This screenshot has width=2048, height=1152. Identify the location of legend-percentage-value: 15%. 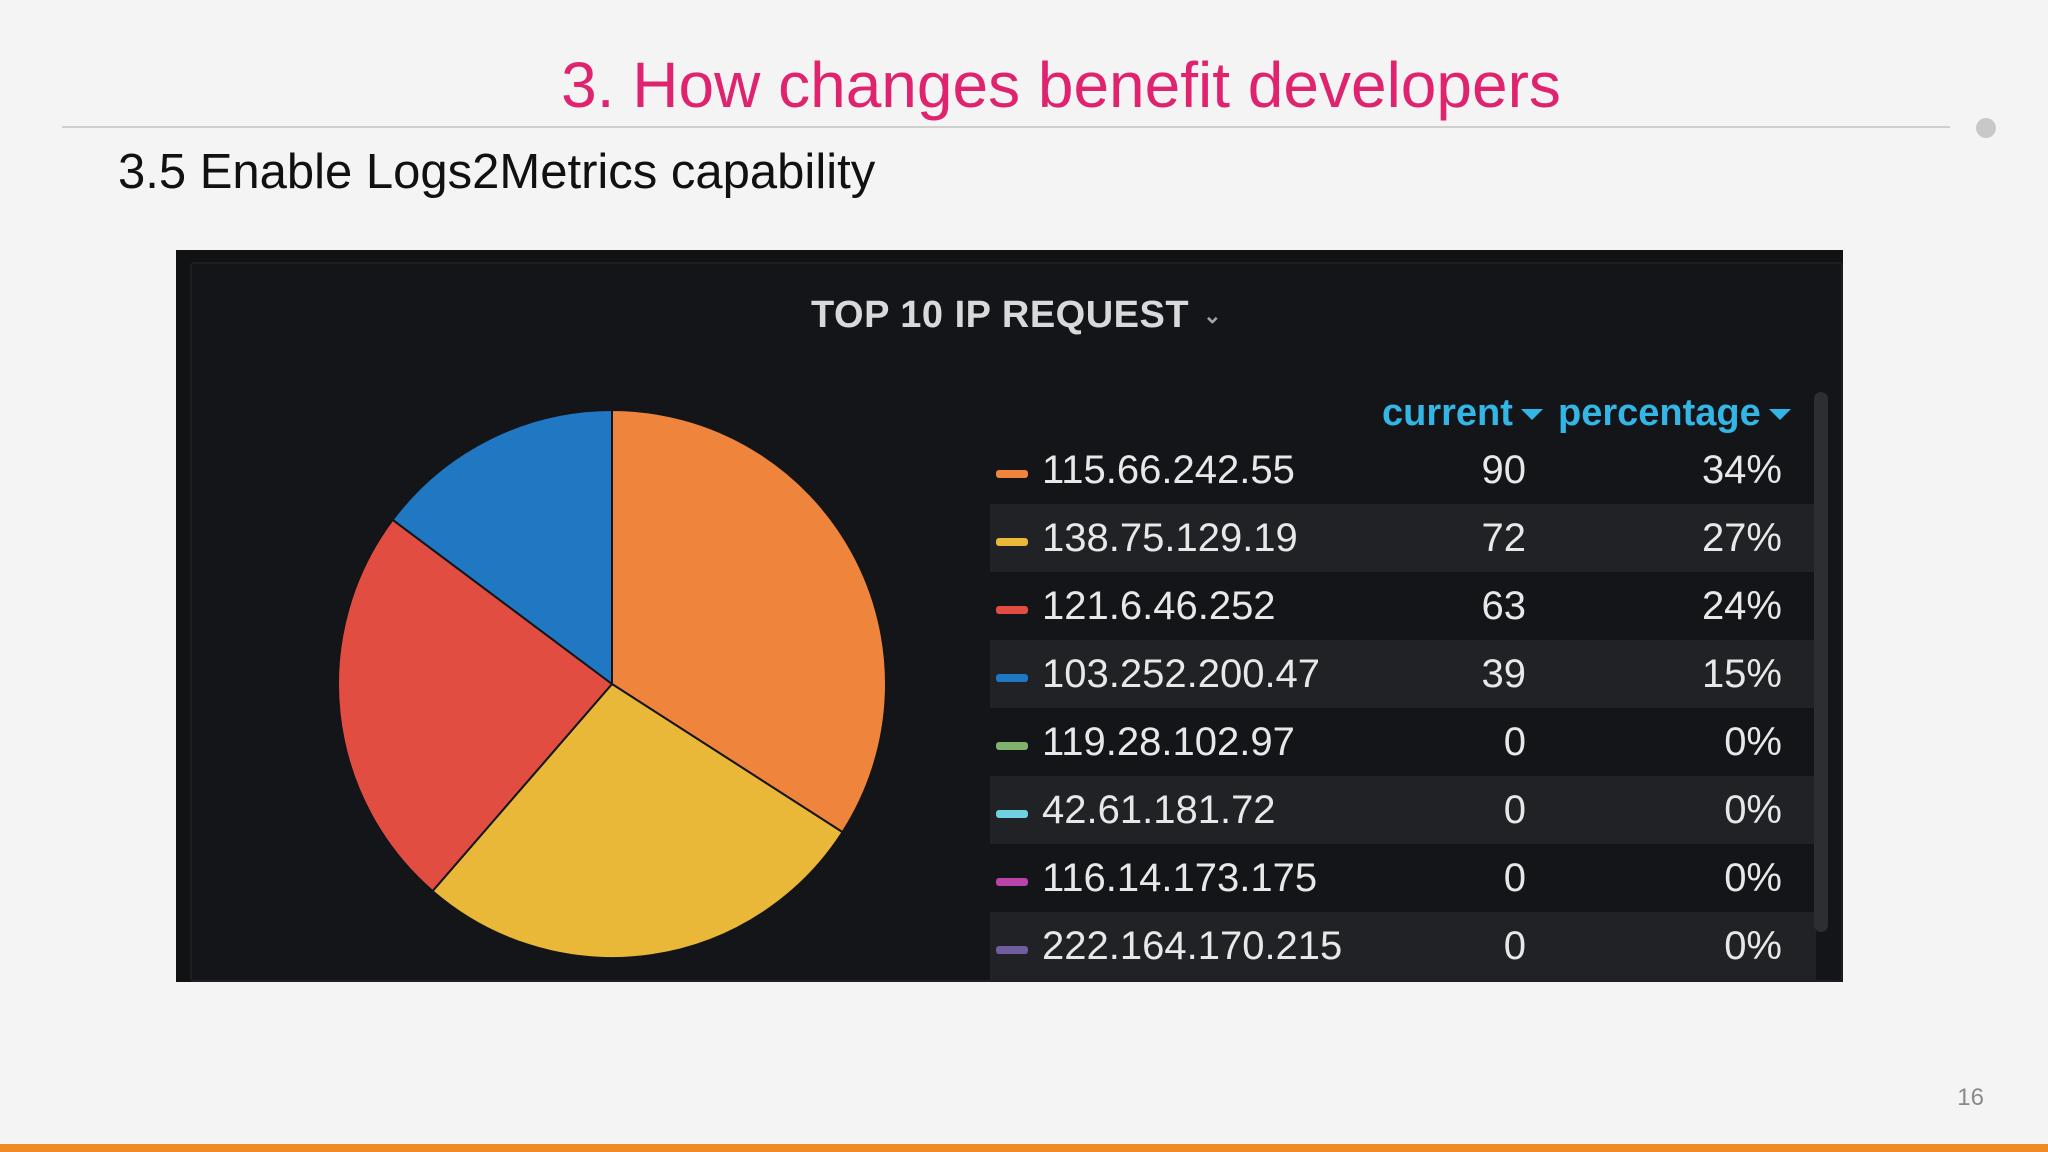
(1741, 674).